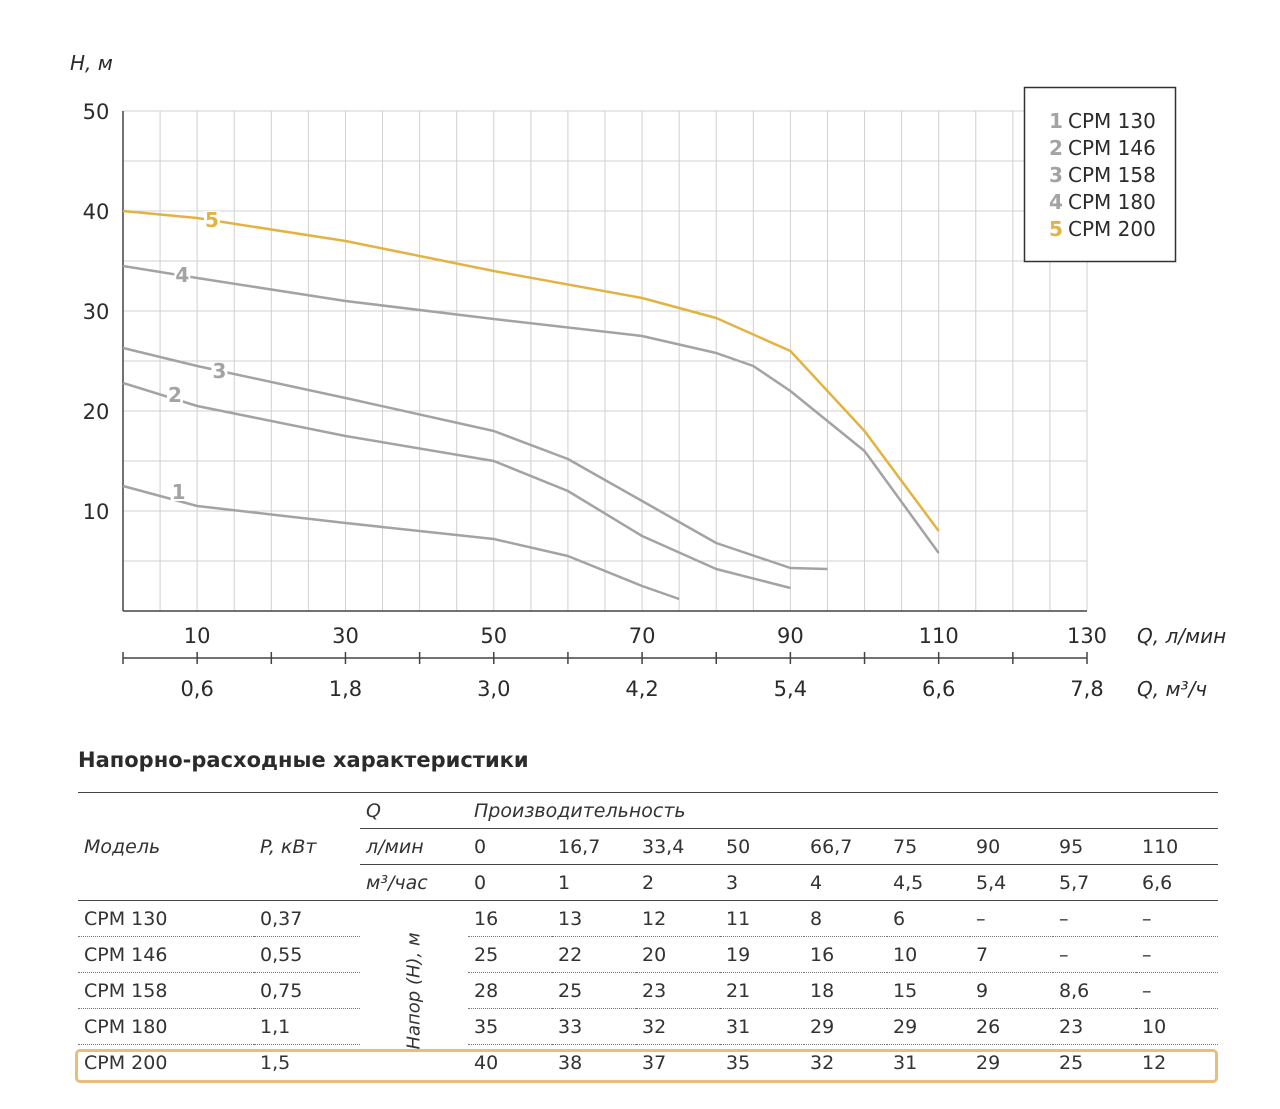 Image resolution: width=1280 pixels, height=1109 pixels. I want to click on legend-label: CPM 158, so click(1112, 175).